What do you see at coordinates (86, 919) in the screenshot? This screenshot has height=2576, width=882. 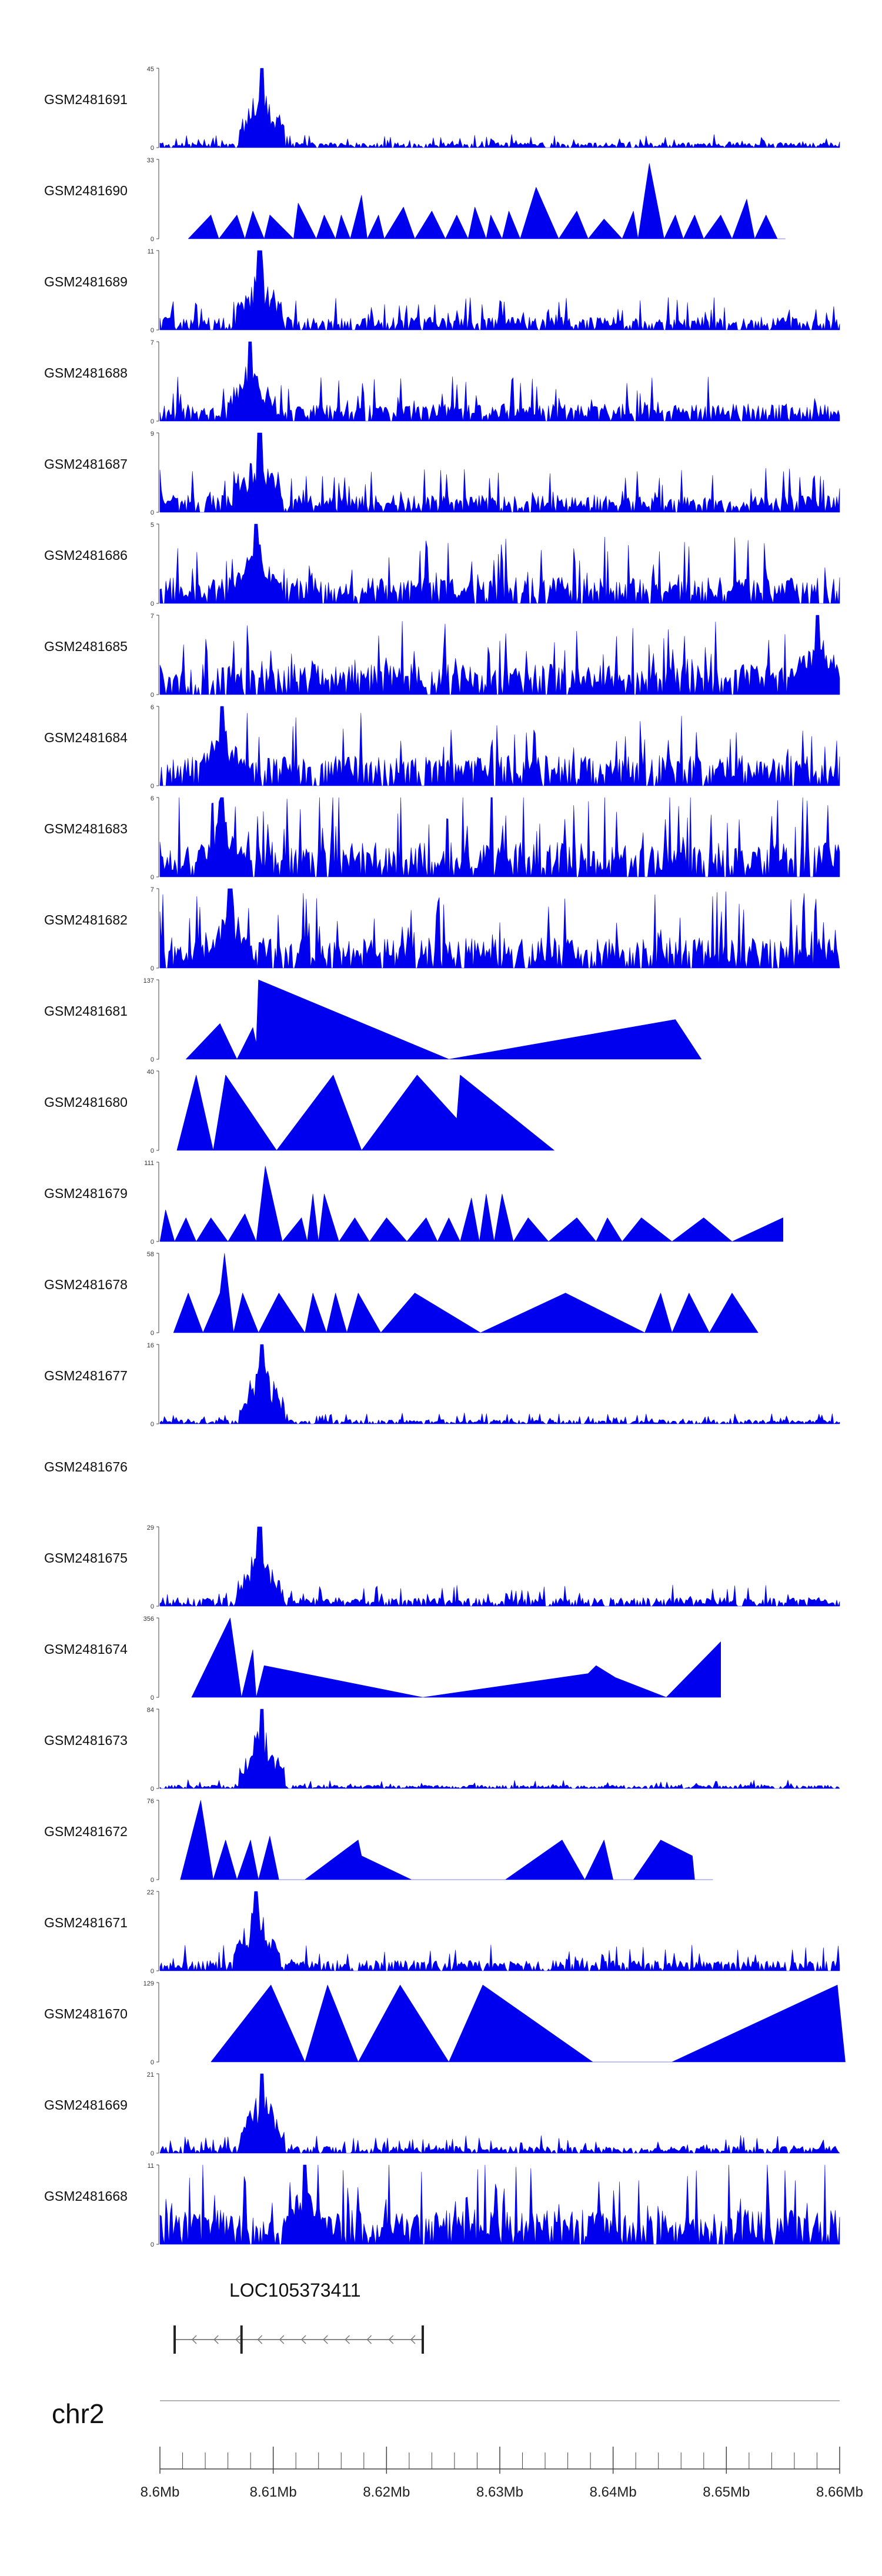 I see `track-label: GSM2481682` at bounding box center [86, 919].